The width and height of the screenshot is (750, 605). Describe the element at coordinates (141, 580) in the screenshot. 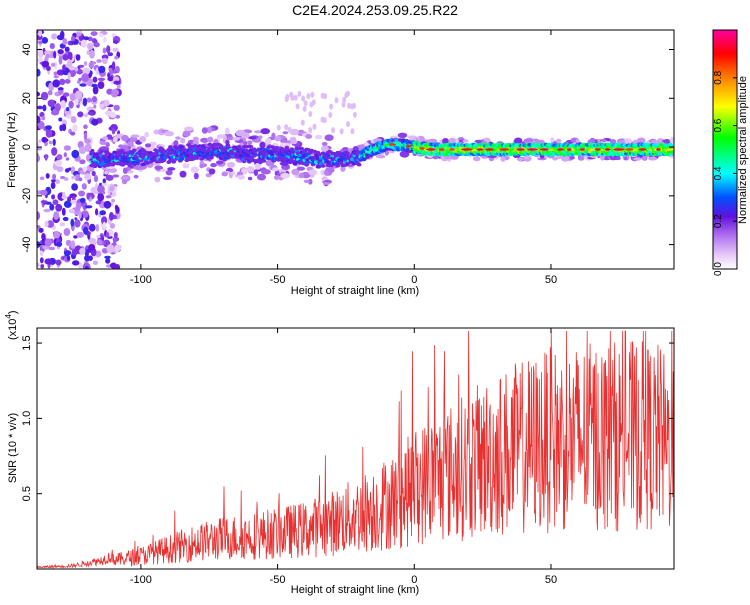

I see `x-tick-label: -100` at that location.